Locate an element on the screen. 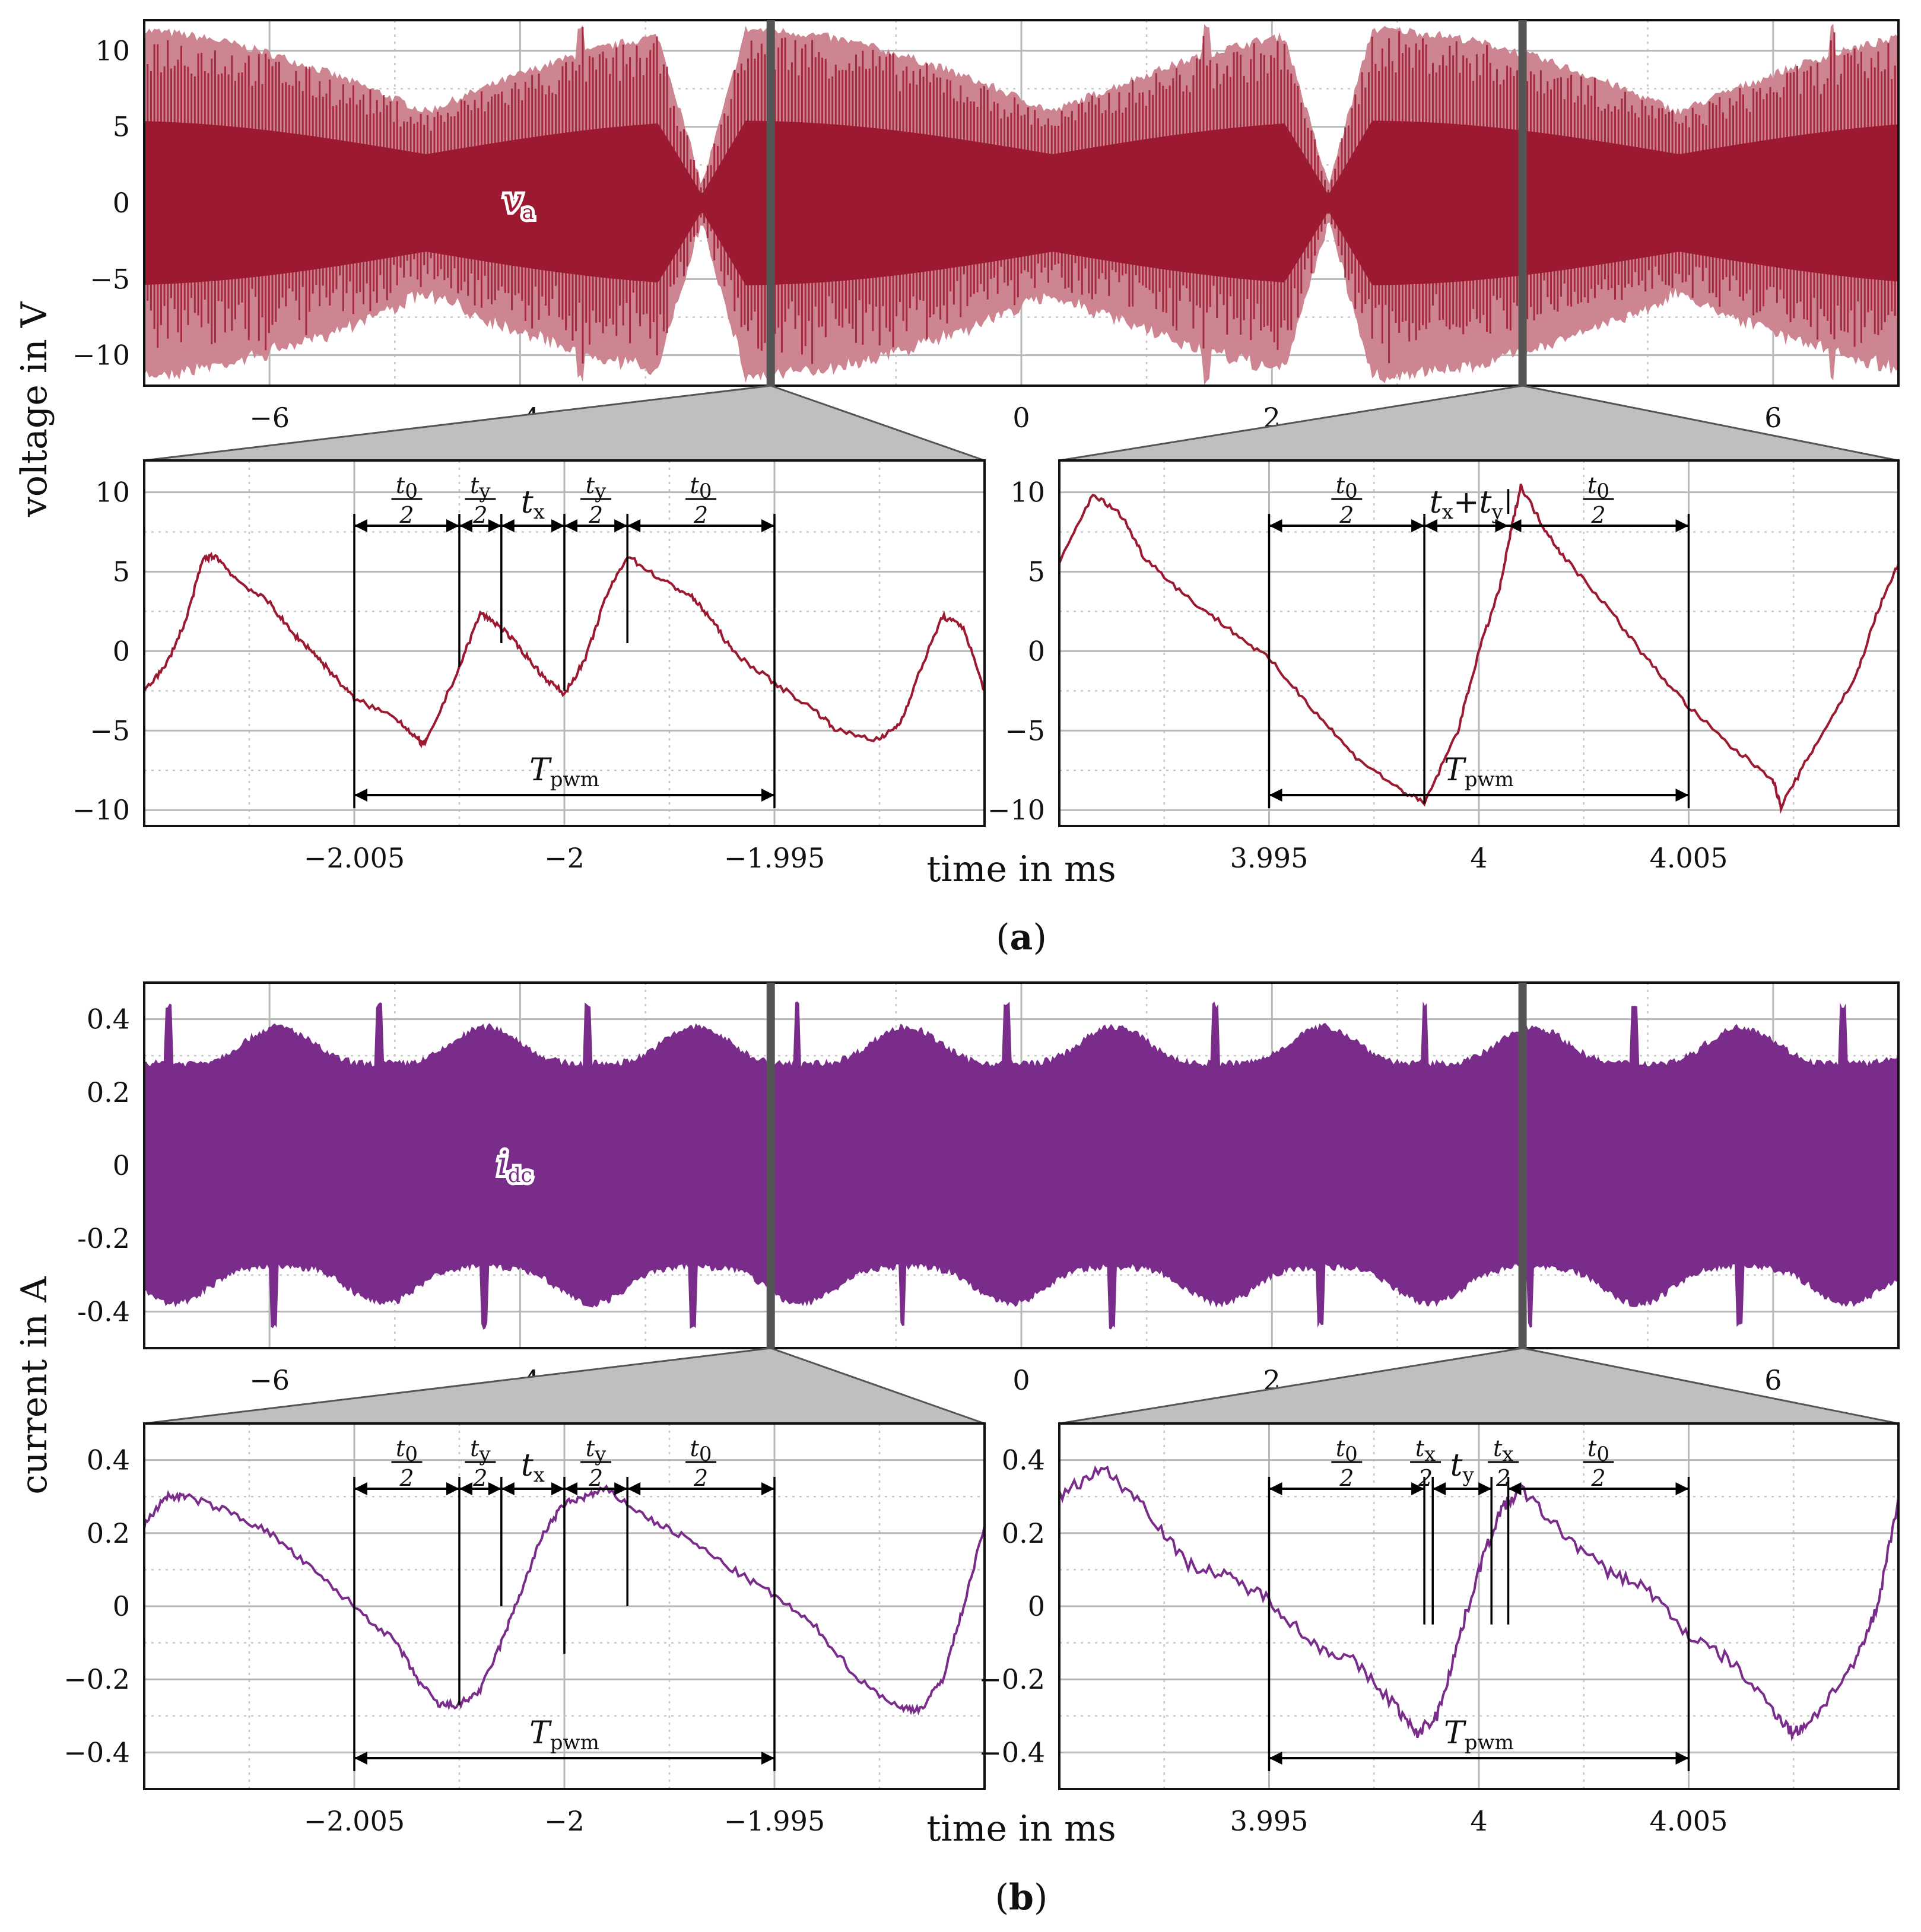  subfigure-label-b: (b) is located at coordinates (1022, 1897).